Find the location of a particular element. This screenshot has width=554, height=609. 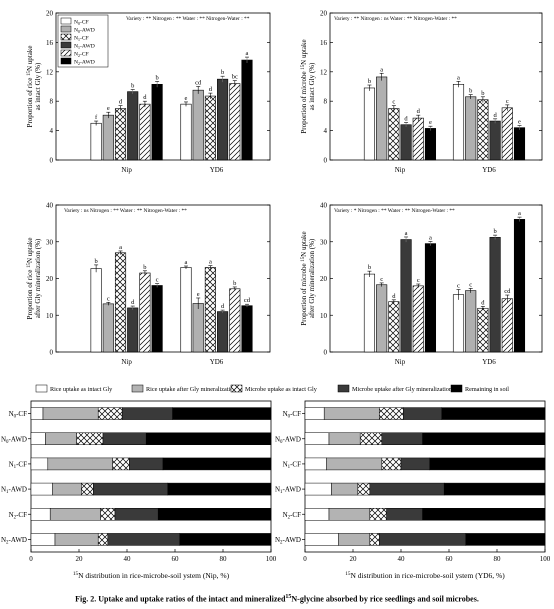

x-tick-label: 100 is located at coordinates (271, 559).